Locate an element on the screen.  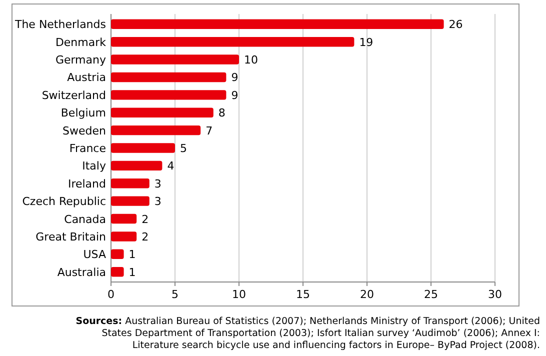
y-tick-label: Germany is located at coordinates (80, 60).